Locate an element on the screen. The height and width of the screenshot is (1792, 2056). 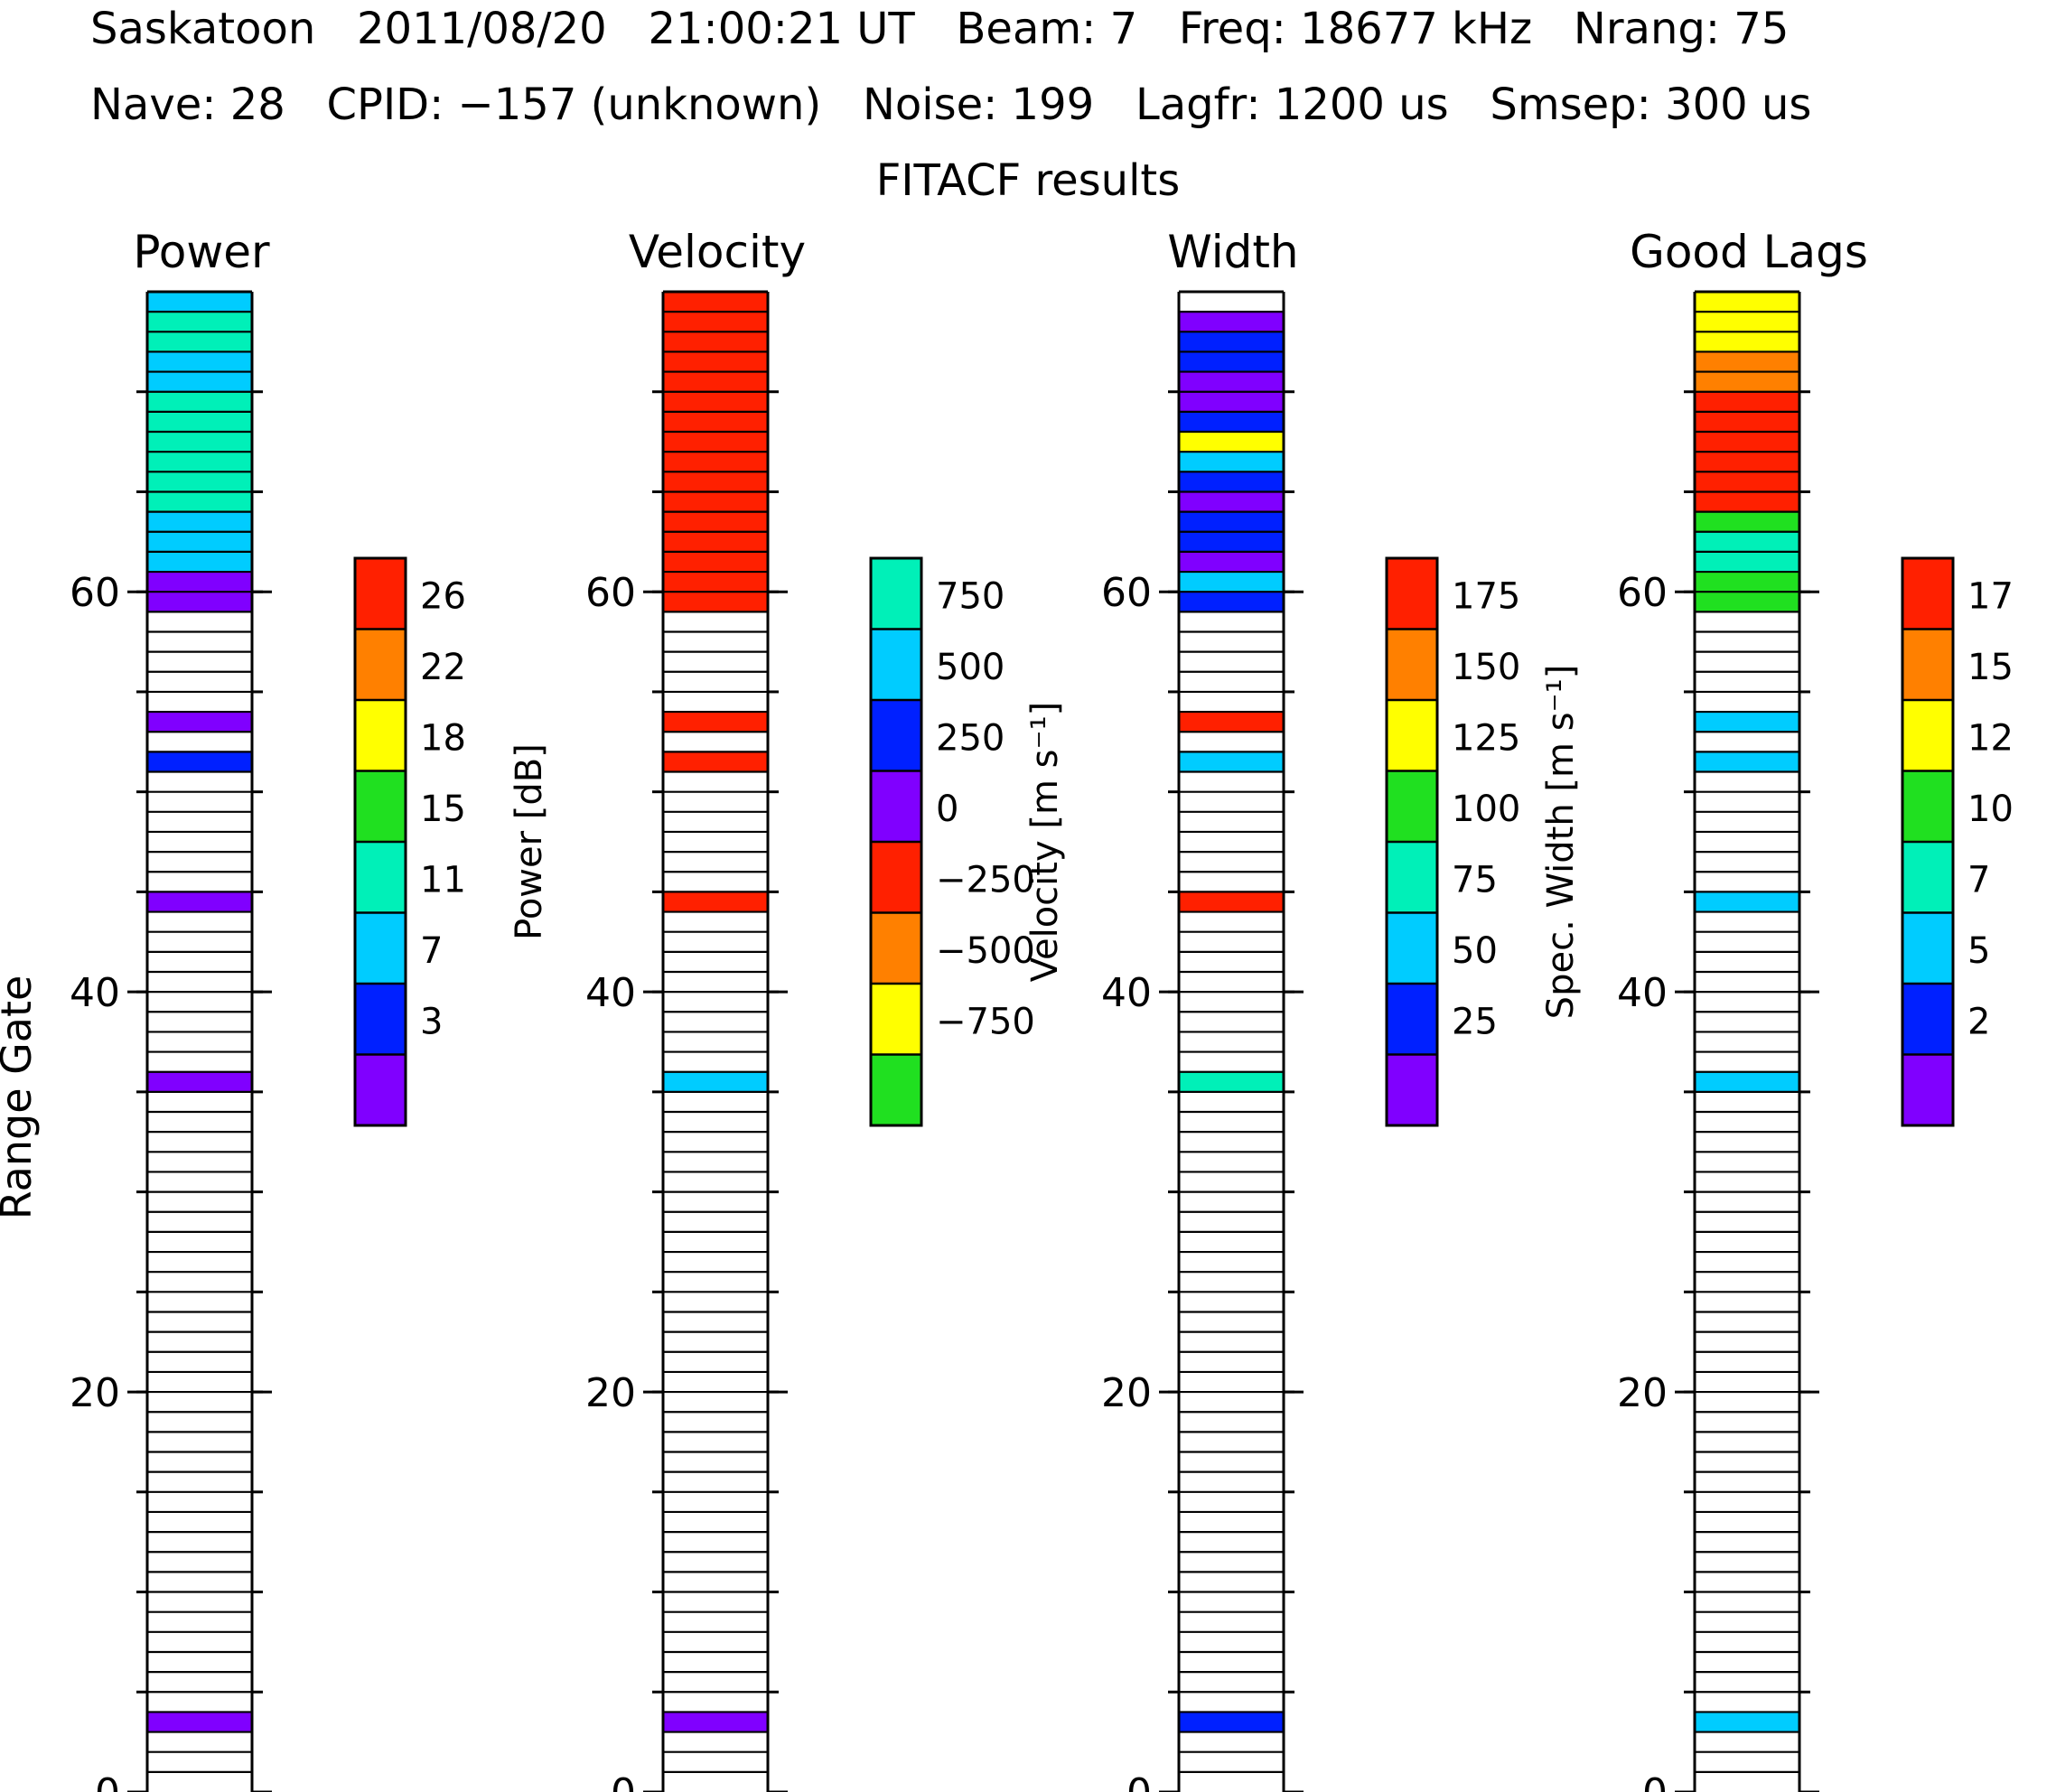
colorbar-tick-label: −250 is located at coordinates (985, 880).